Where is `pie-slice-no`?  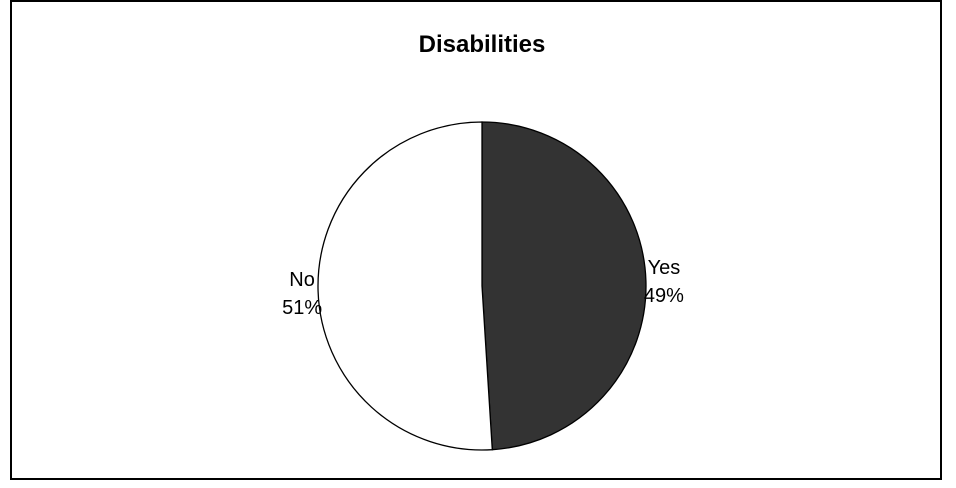
pie-slice-no is located at coordinates (405, 286).